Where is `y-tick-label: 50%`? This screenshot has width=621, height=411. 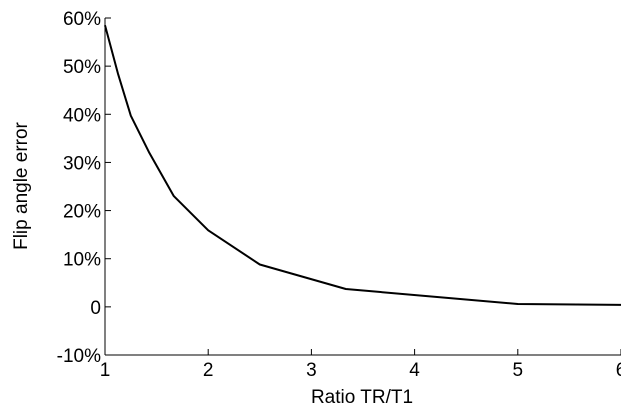
y-tick-label: 50% is located at coordinates (82, 67).